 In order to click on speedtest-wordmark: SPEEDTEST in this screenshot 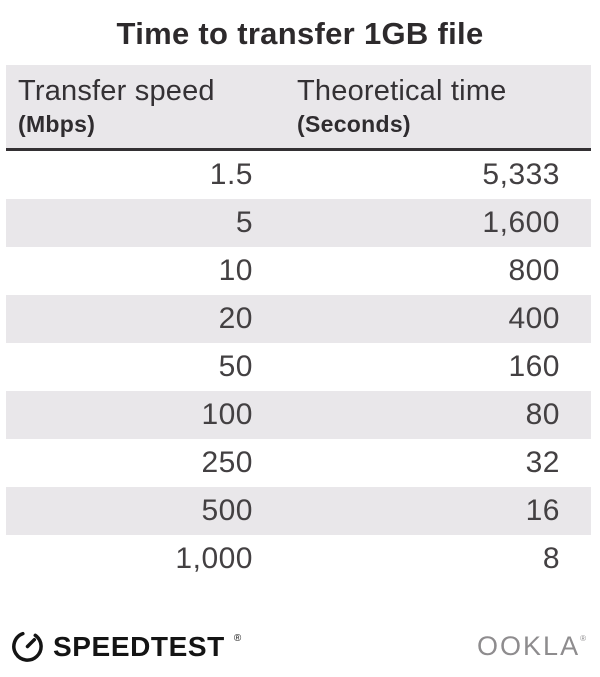, I will do `click(139, 646)`.